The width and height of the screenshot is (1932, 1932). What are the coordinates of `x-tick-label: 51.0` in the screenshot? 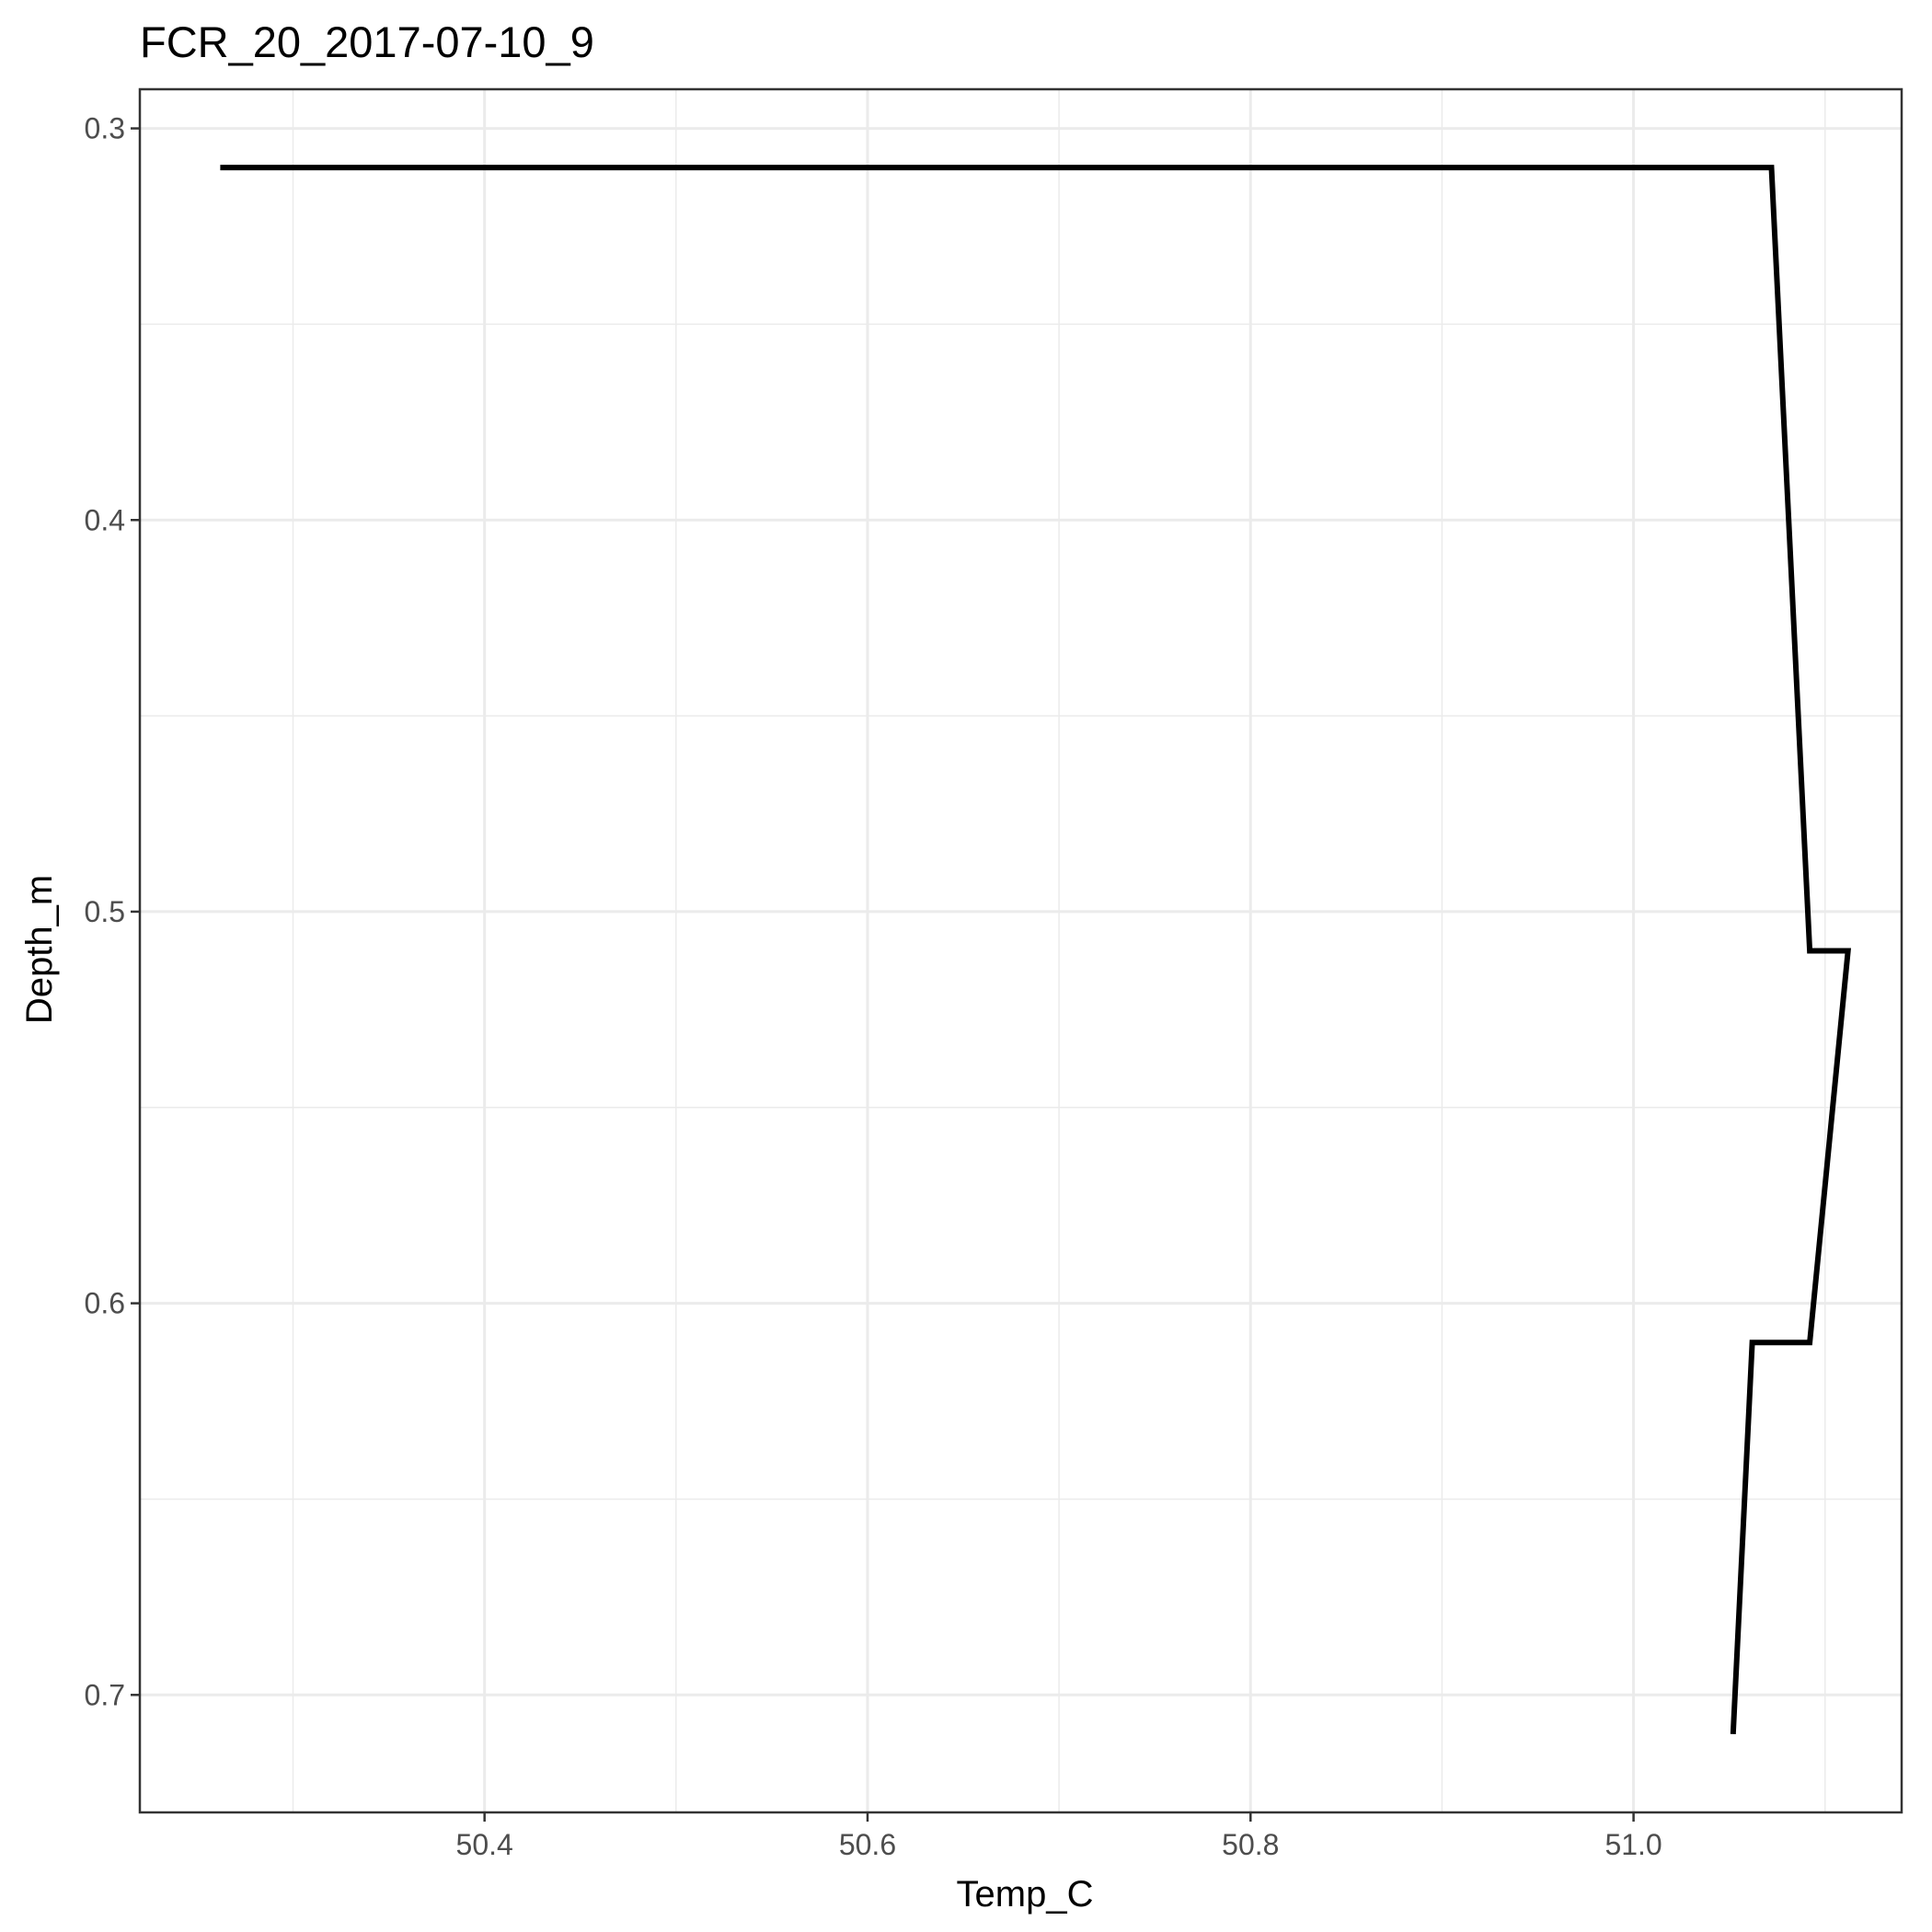 It's located at (1633, 1844).